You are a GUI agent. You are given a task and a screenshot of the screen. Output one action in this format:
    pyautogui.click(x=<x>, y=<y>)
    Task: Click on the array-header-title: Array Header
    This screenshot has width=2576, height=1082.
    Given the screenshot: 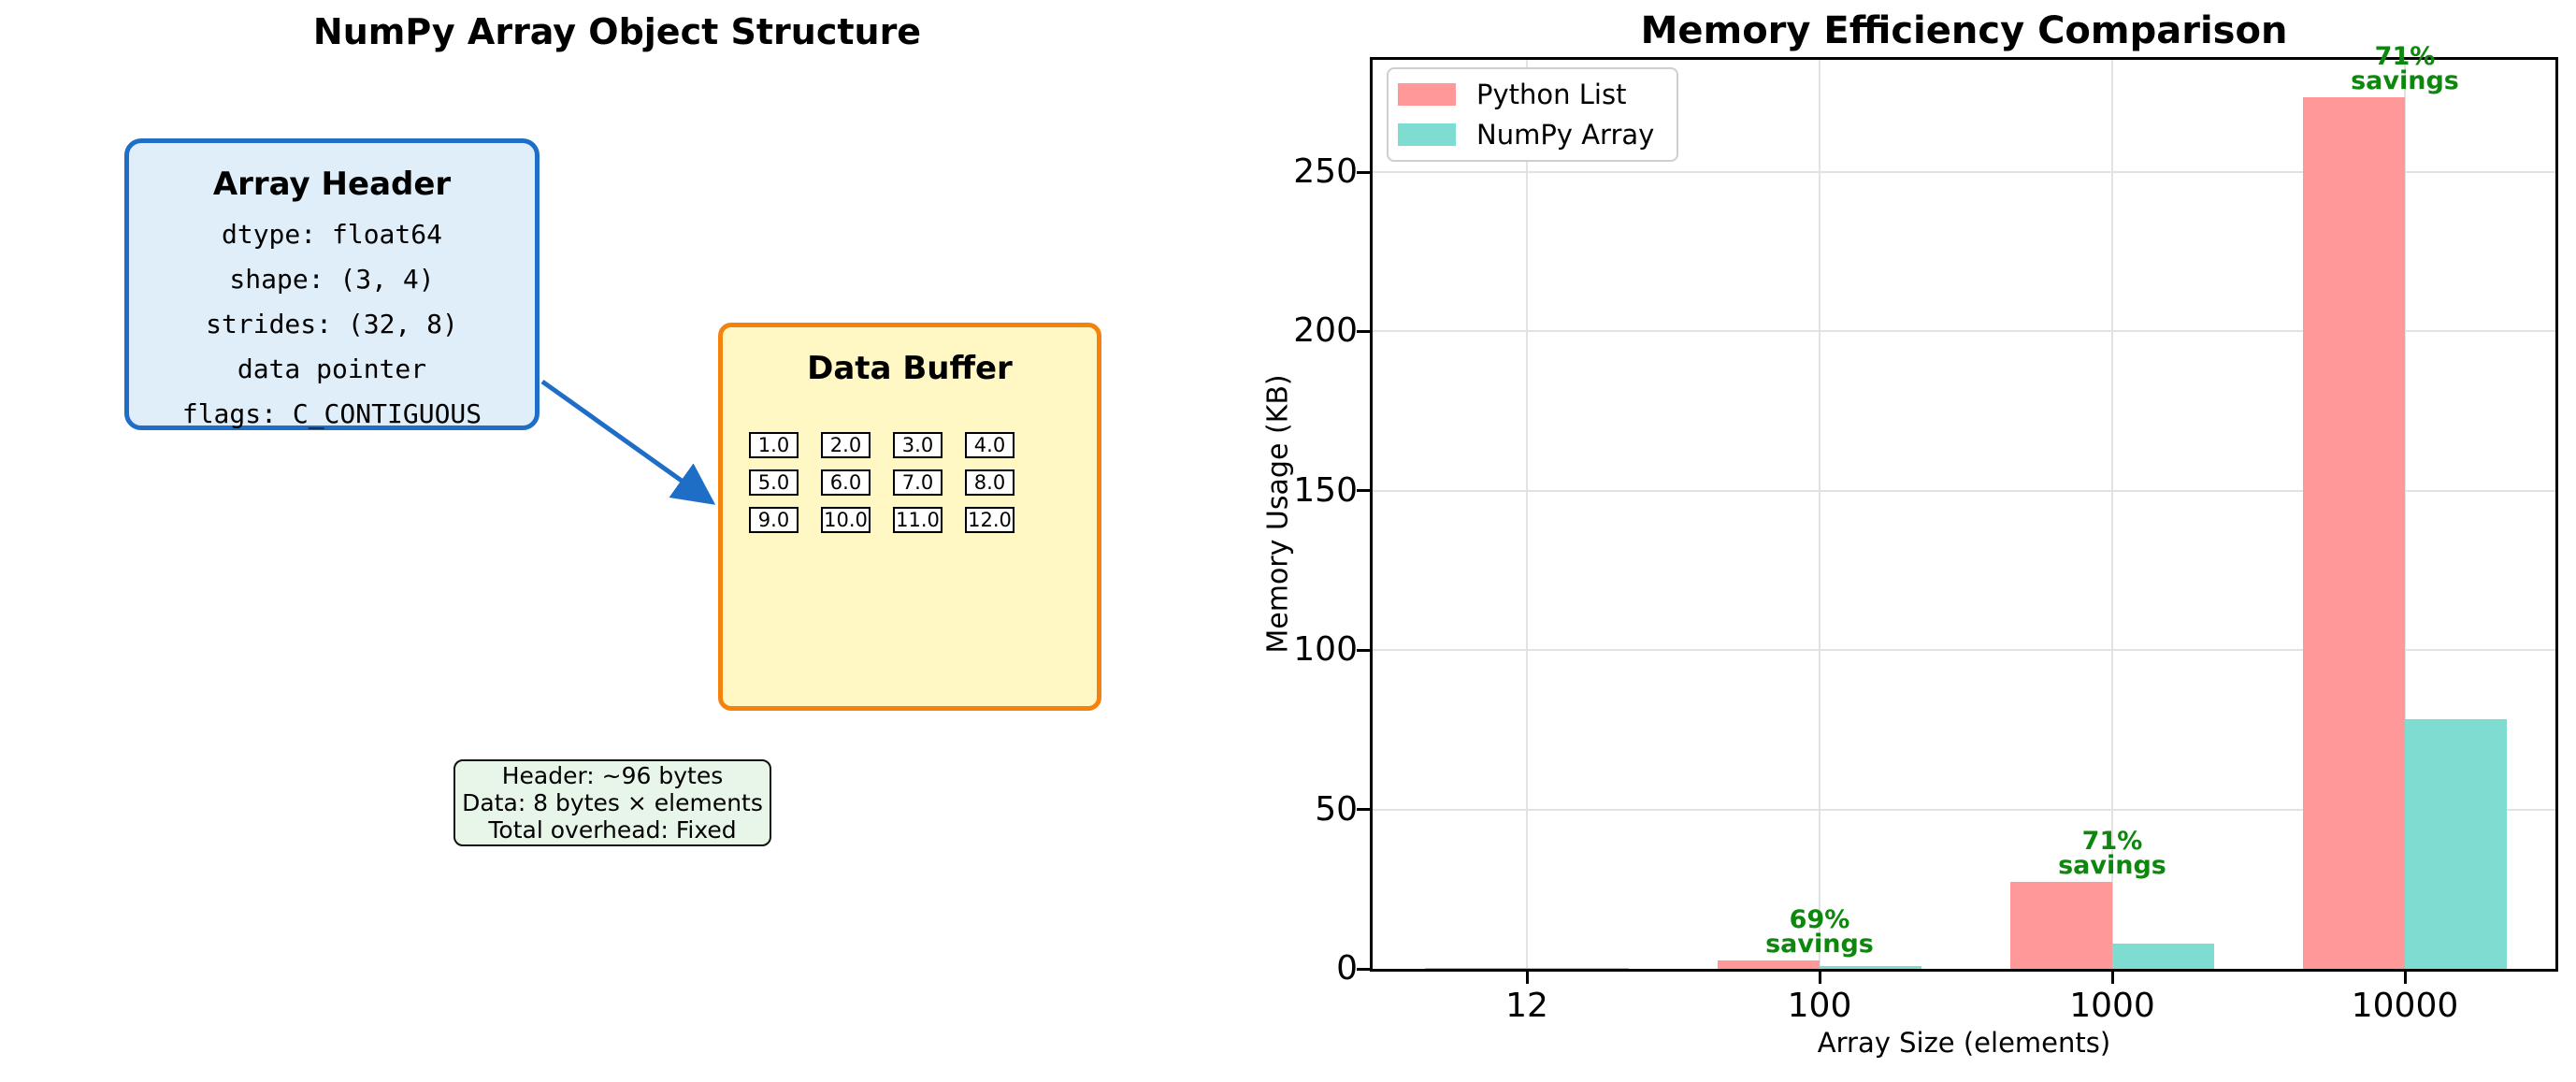 What is the action you would take?
    pyautogui.click(x=332, y=184)
    